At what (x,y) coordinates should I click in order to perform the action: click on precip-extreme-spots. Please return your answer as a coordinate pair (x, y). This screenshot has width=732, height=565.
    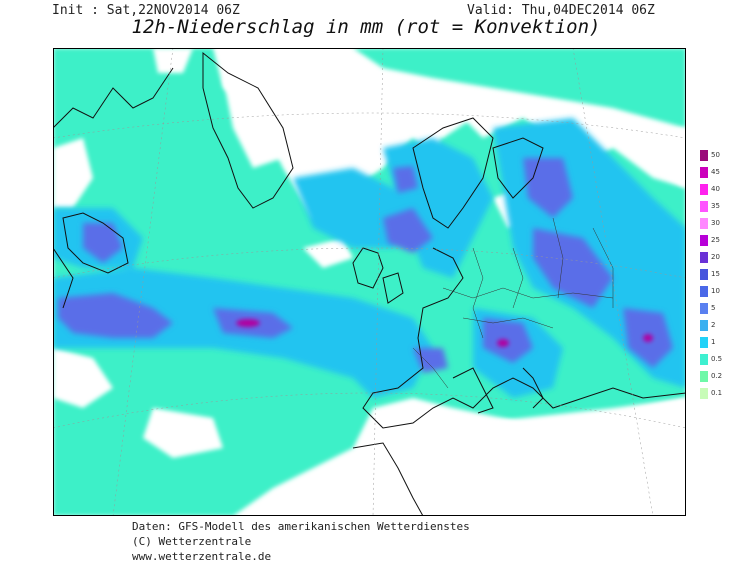
    Looking at the image, I should click on (444, 333).